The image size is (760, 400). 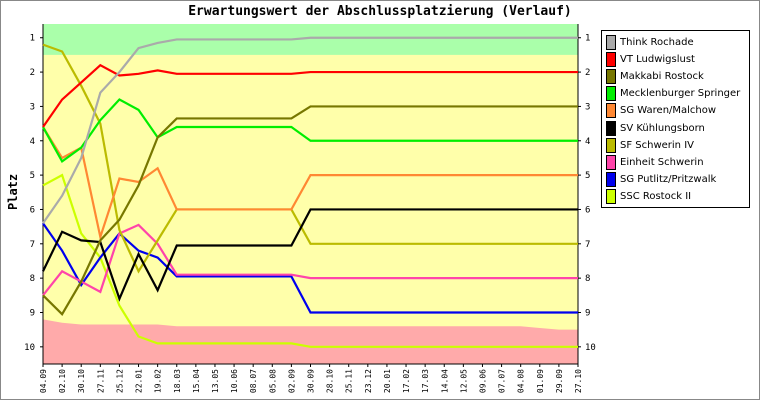 I want to click on legend-label: SSC Rostock II, so click(x=656, y=196).